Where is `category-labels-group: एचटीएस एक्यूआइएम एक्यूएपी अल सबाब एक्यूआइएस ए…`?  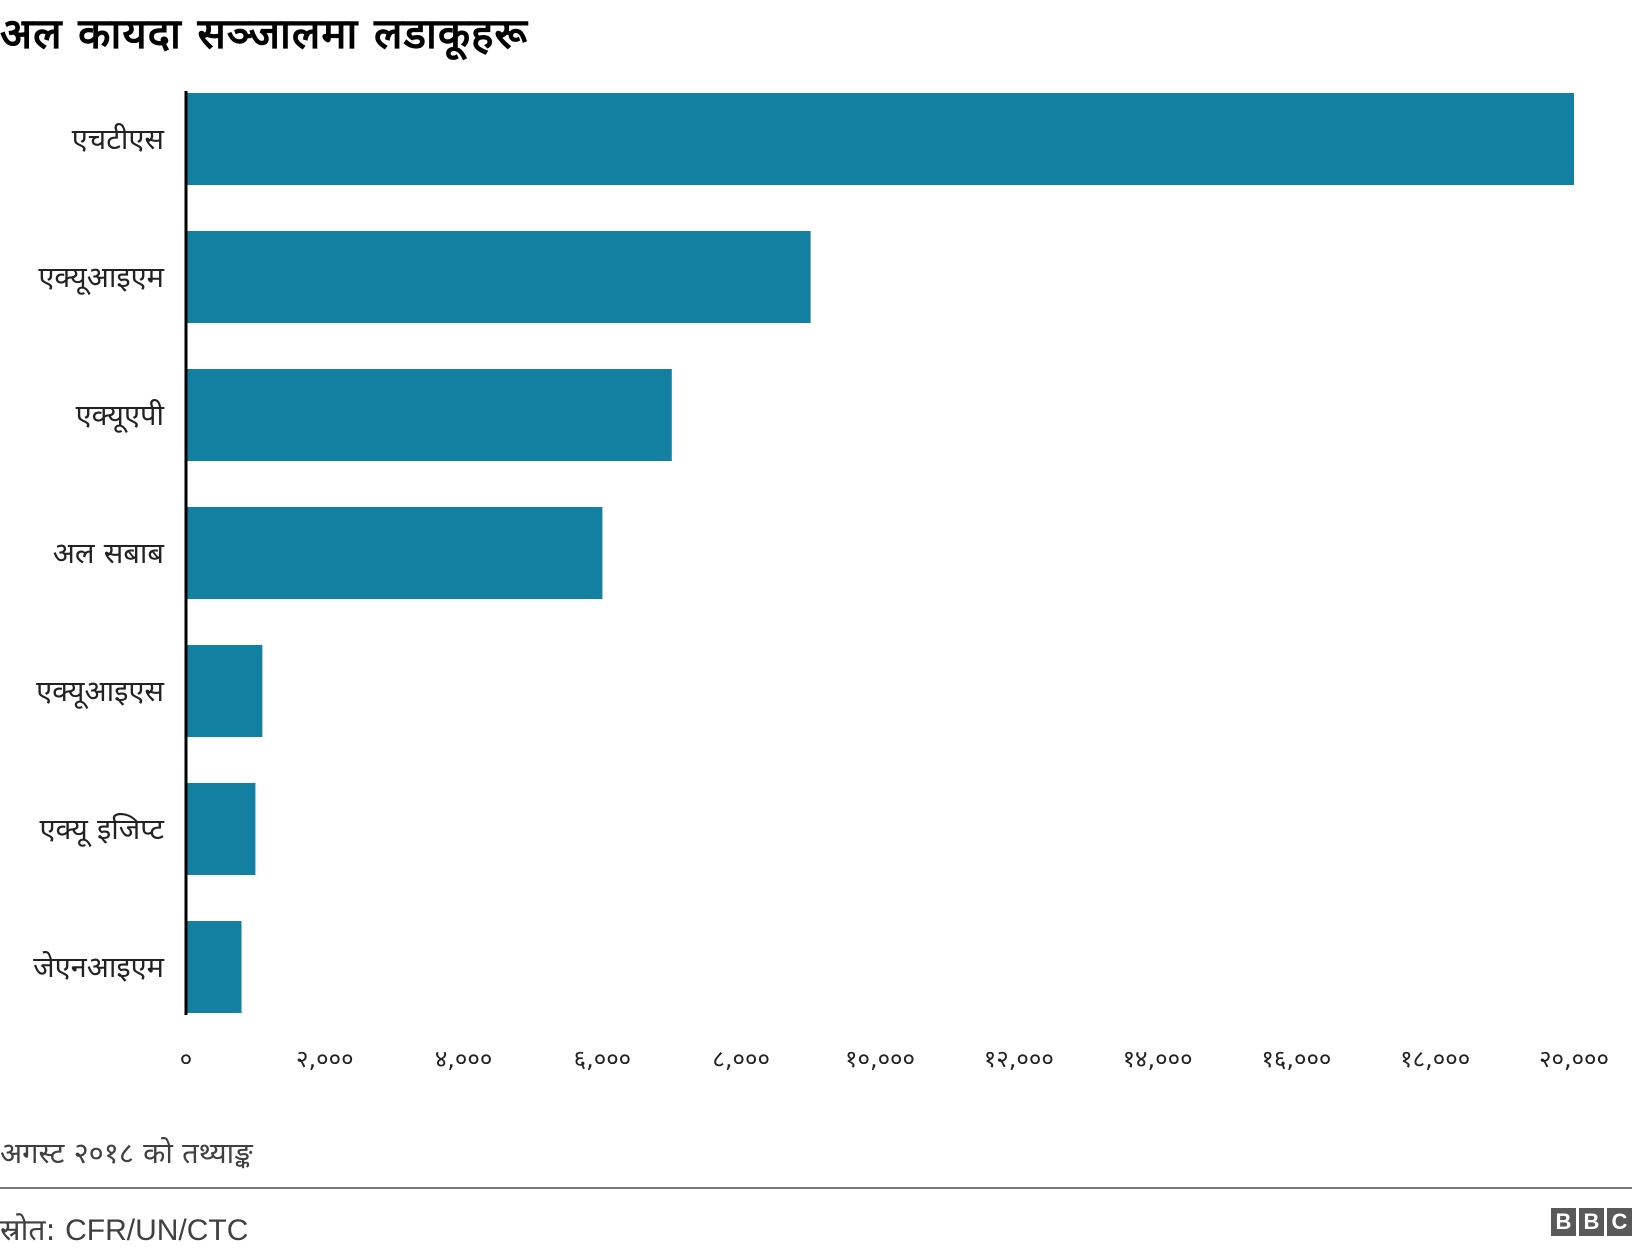
category-labels-group: एचटीएस एक्यूआइएम एक्यूएपी अल सबाब एक्यूआइएस ए… is located at coordinates (99, 553).